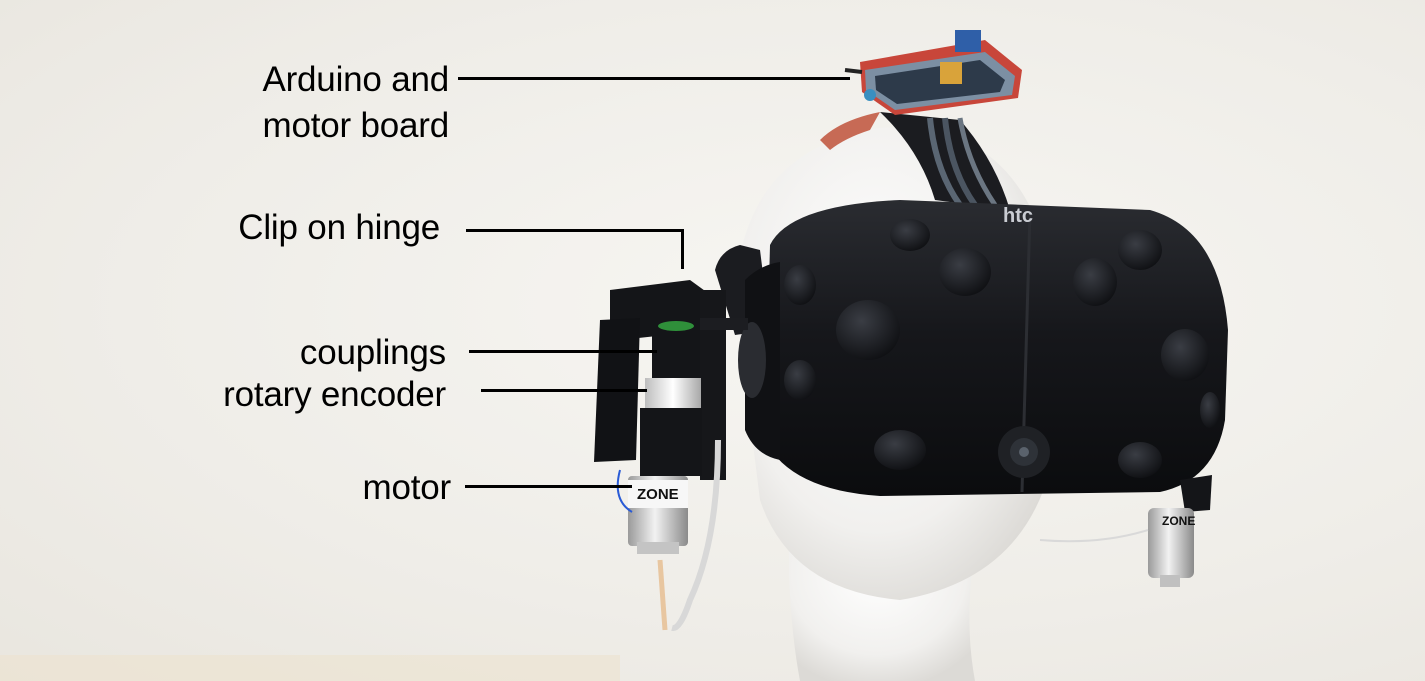 This screenshot has height=681, width=1425. Describe the element at coordinates (682, 249) in the screenshot. I see `leader-clip-vertical` at that location.